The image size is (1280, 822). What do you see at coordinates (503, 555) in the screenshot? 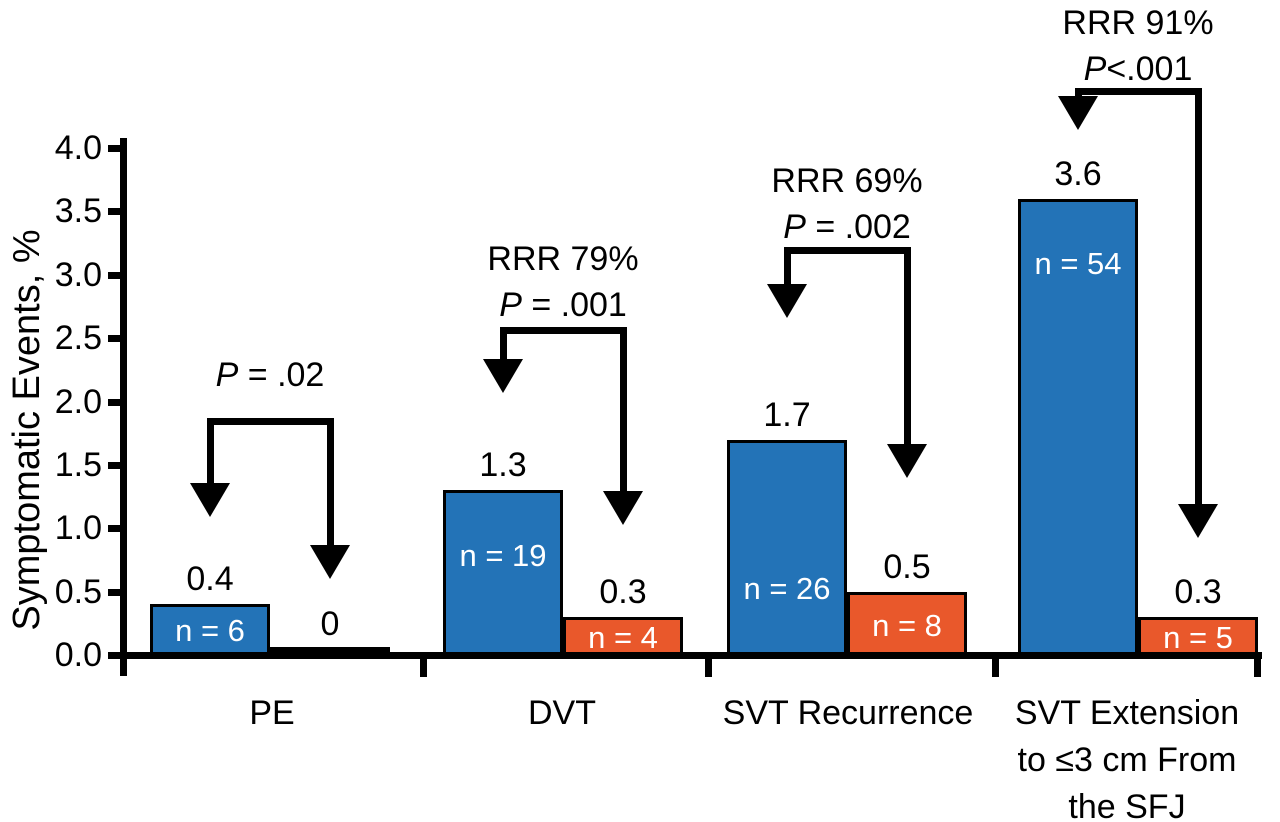
I see `bar-n-label: n = 19` at bounding box center [503, 555].